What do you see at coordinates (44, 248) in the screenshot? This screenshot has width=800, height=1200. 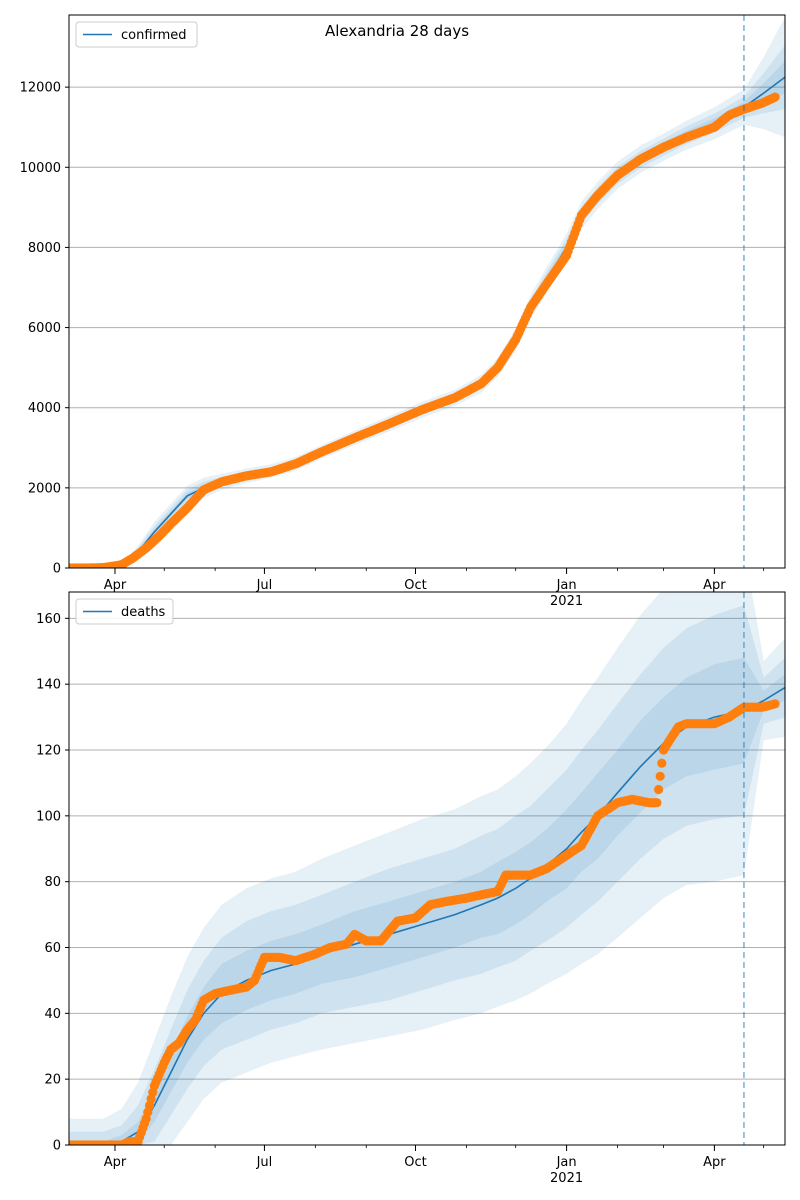 I see `y-tick-label: 8000` at bounding box center [44, 248].